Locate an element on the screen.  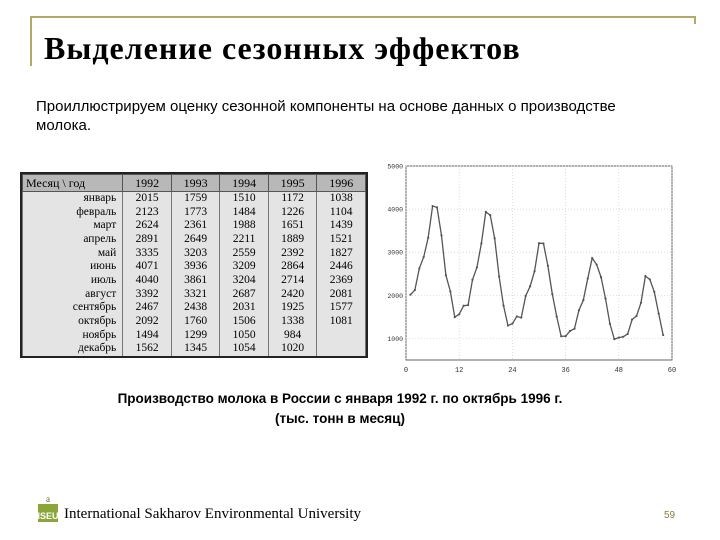
table-row: июнь 4071 3936 3209 2864 2446 is located at coordinates (193, 267).